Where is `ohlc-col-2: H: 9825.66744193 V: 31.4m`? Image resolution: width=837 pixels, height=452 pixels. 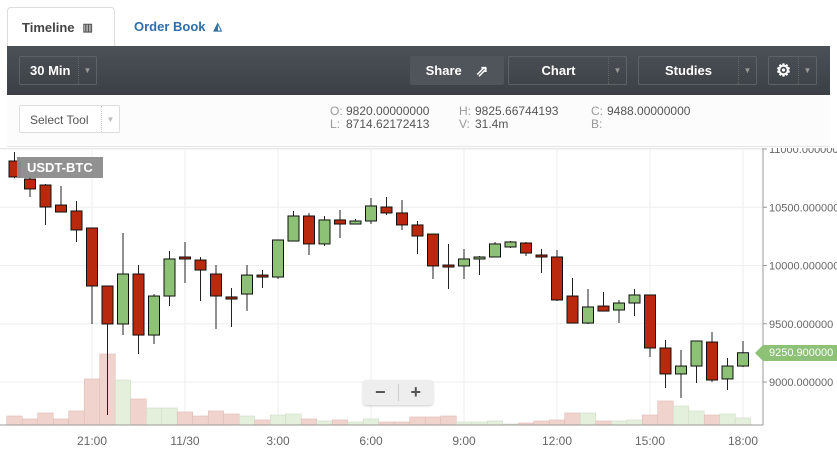 ohlc-col-2: H: 9825.66744193 V: 31.4m is located at coordinates (509, 117).